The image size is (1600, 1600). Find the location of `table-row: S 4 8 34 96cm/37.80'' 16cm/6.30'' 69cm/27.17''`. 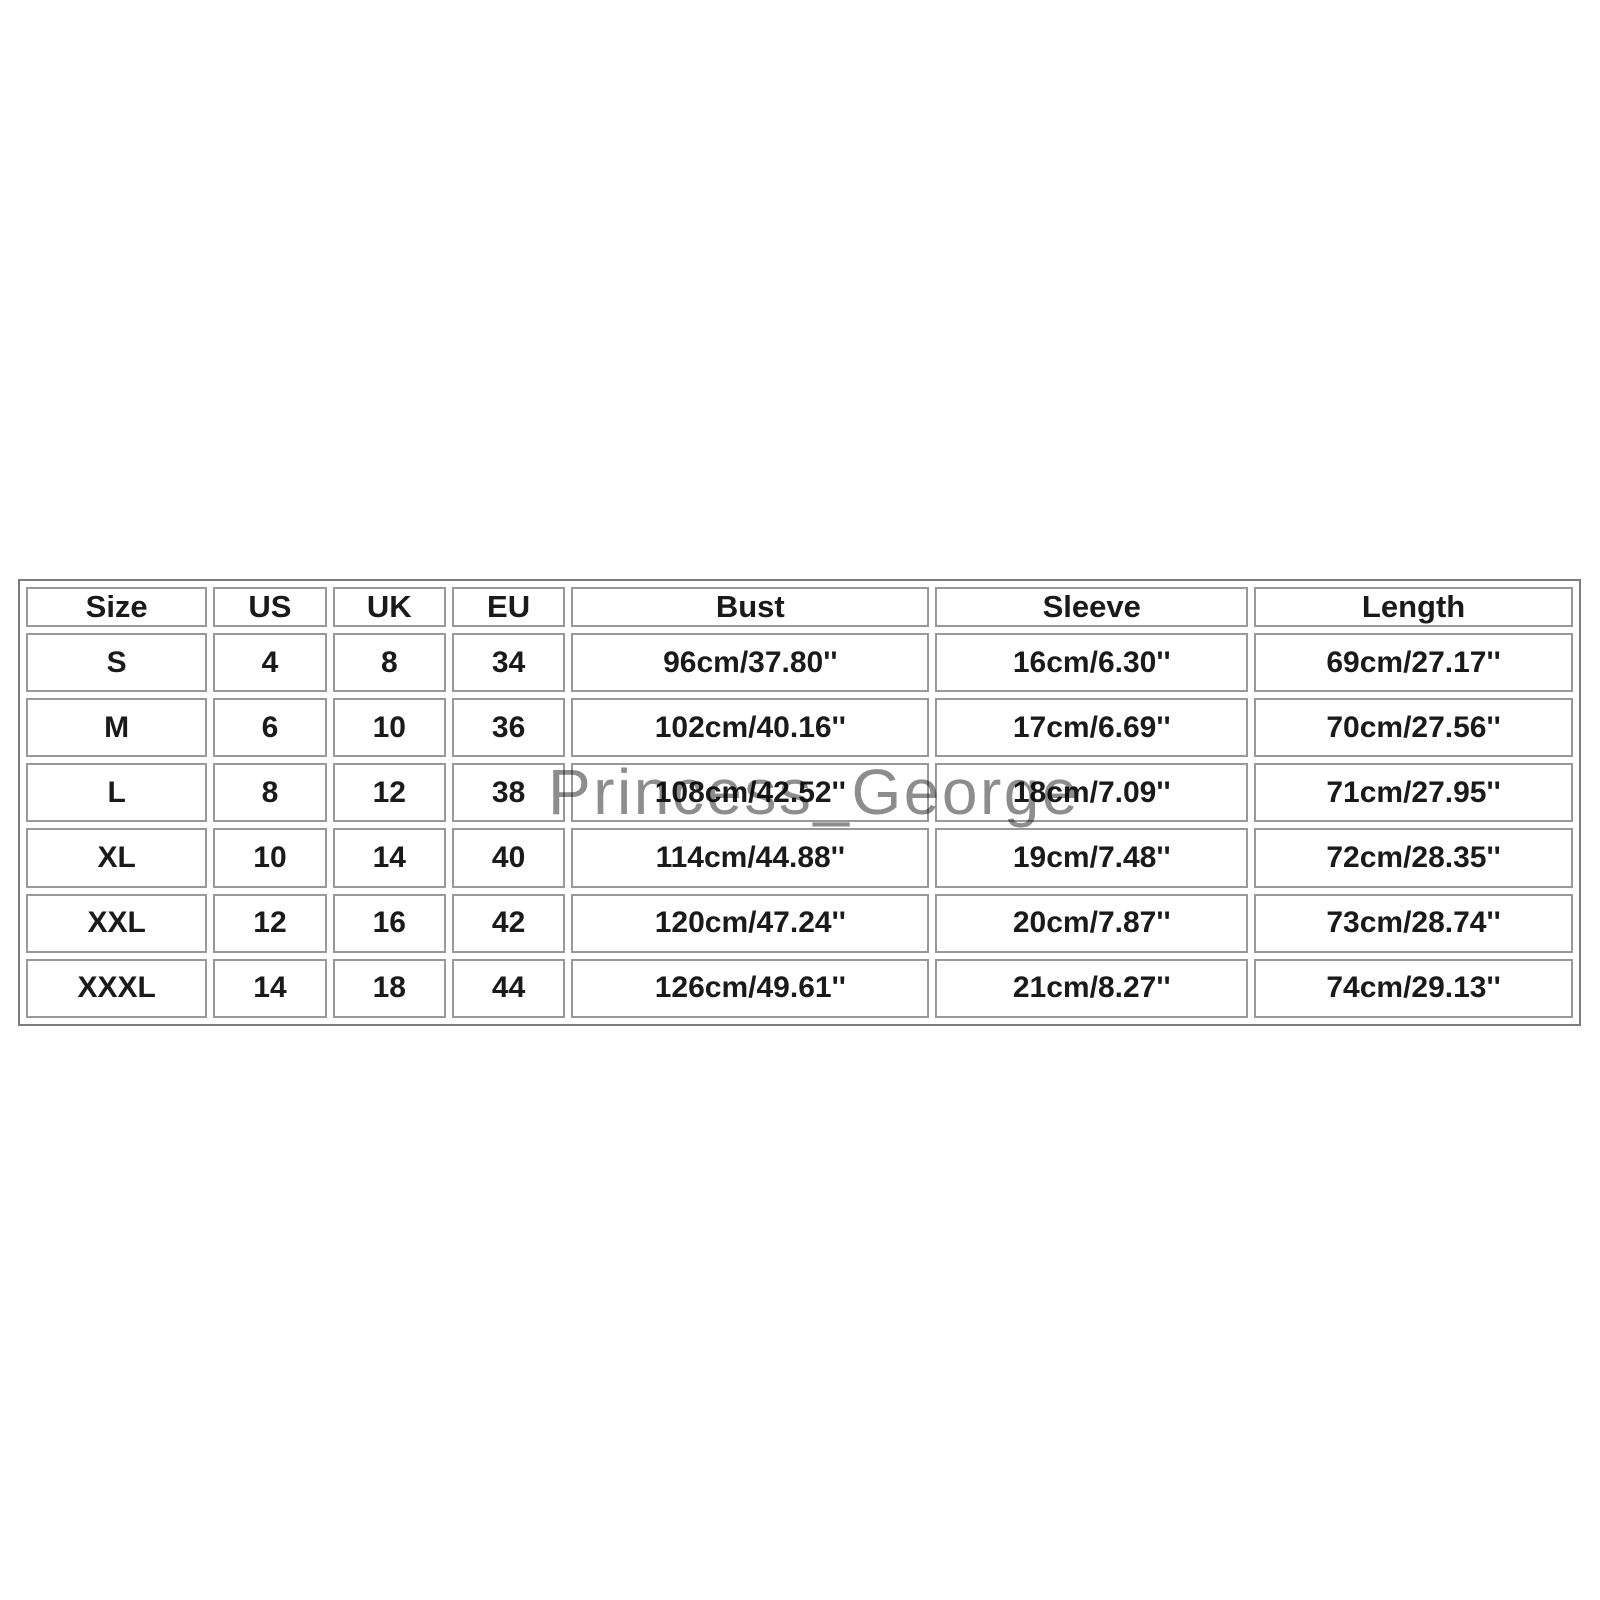

table-row: S 4 8 34 96cm/37.80'' 16cm/6.30'' 69cm/27.17'' is located at coordinates (799, 663).